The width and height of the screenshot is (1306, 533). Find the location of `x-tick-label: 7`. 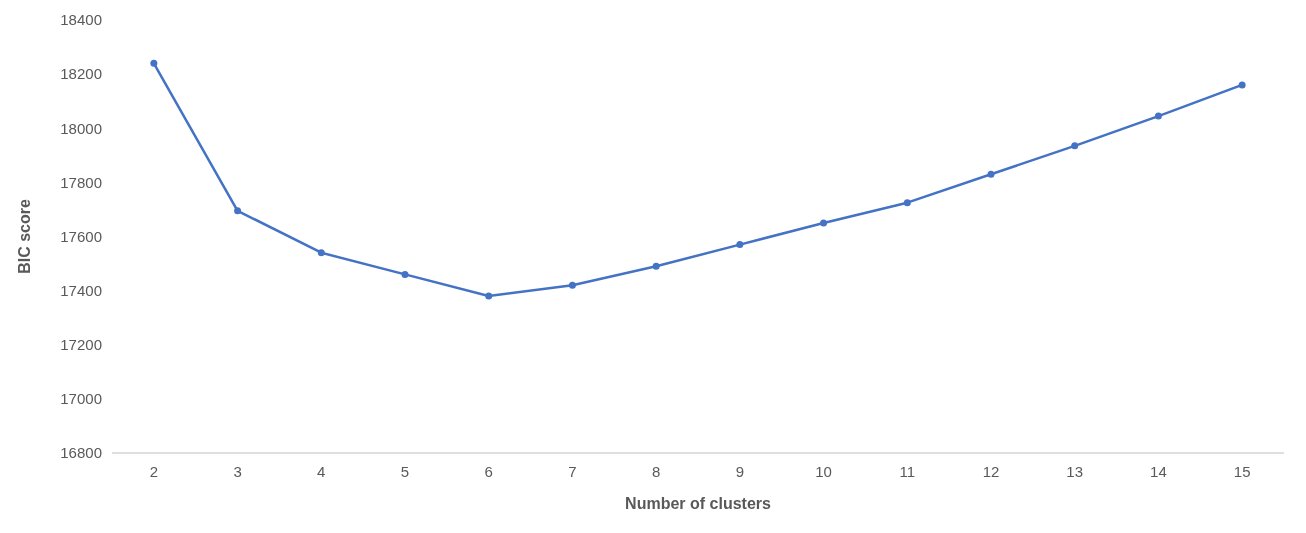

x-tick-label: 7 is located at coordinates (572, 471).